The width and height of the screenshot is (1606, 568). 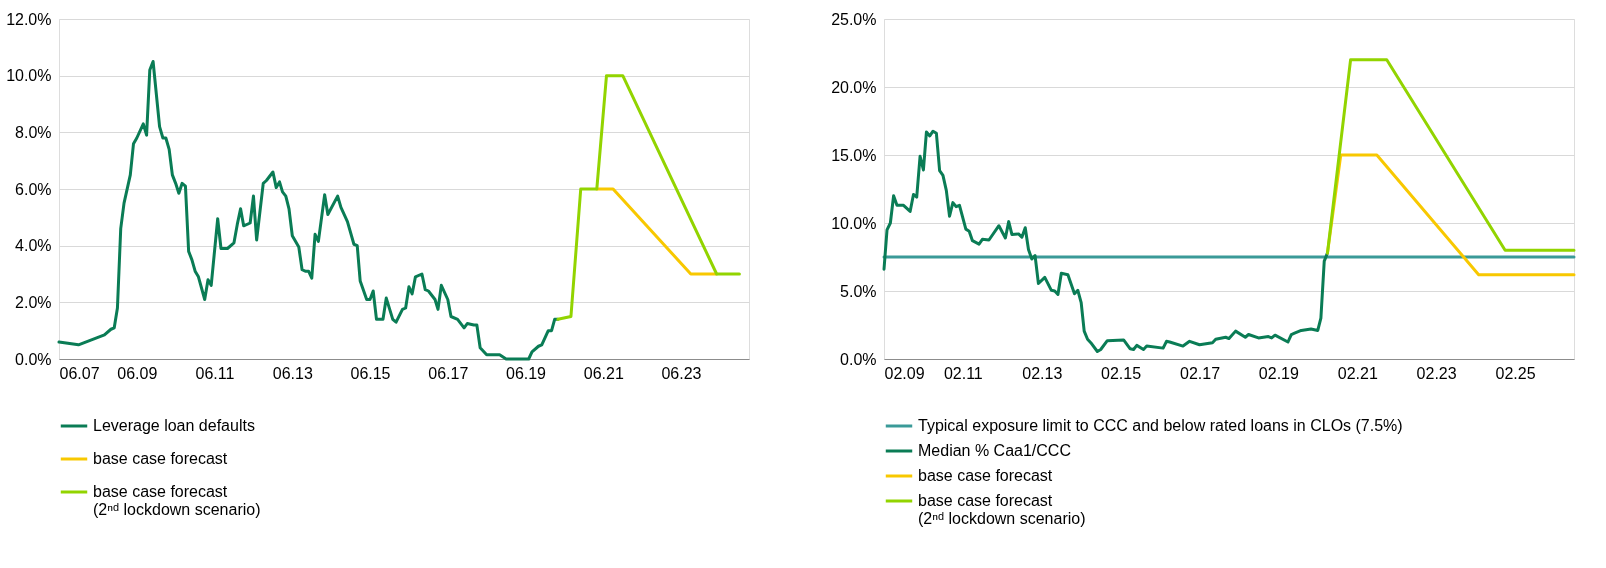 What do you see at coordinates (33, 132) in the screenshot?
I see `y-tick-label: 8.0%` at bounding box center [33, 132].